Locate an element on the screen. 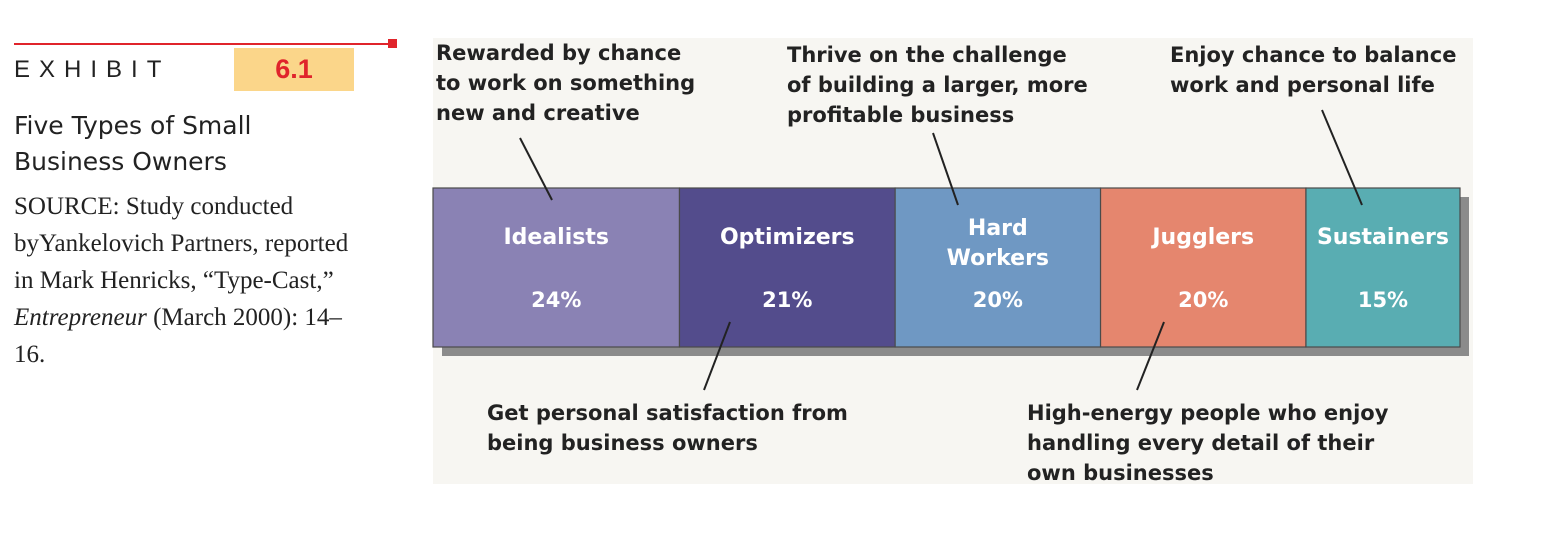 This screenshot has height=540, width=1544. bar-jugglers is located at coordinates (1203, 267).